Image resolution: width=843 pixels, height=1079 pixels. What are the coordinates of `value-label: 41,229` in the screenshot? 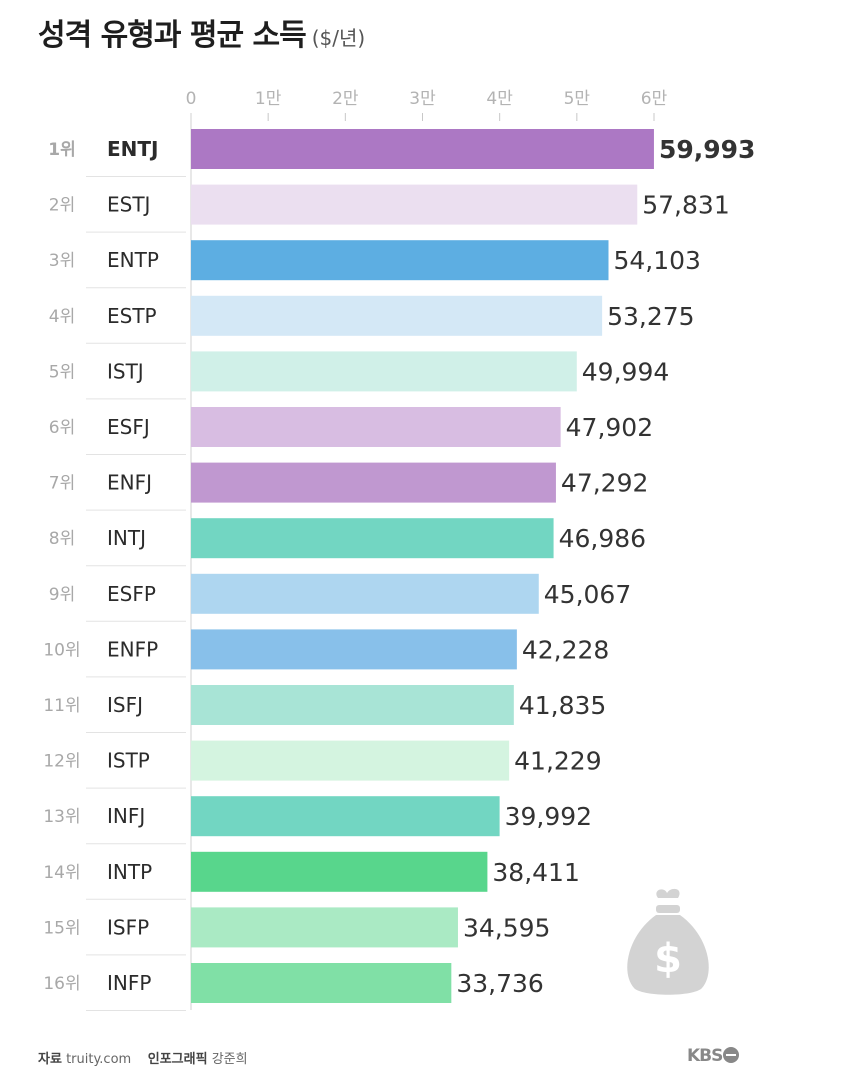 It's located at (557, 761).